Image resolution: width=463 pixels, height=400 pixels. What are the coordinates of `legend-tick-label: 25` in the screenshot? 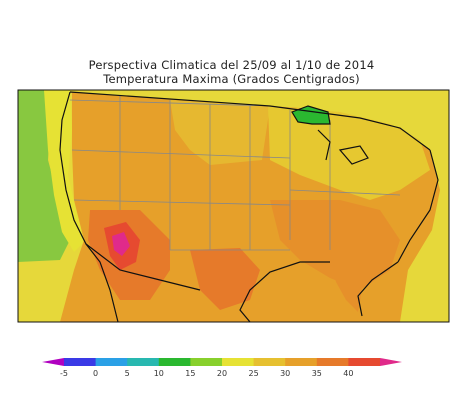 It's located at (254, 373).